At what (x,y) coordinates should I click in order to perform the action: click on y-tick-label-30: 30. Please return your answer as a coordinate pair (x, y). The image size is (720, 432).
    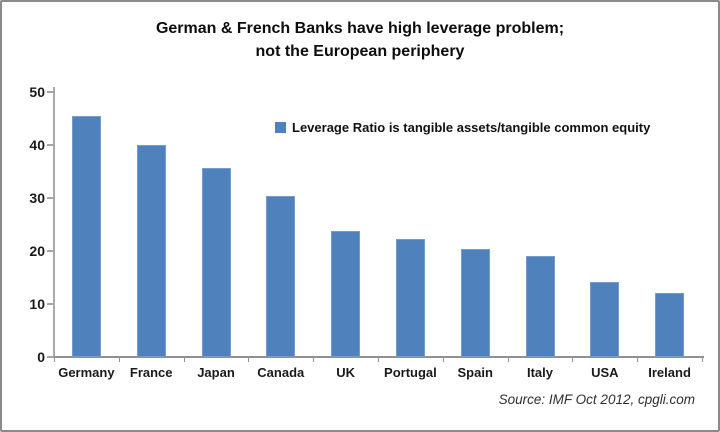
    Looking at the image, I should click on (37, 198).